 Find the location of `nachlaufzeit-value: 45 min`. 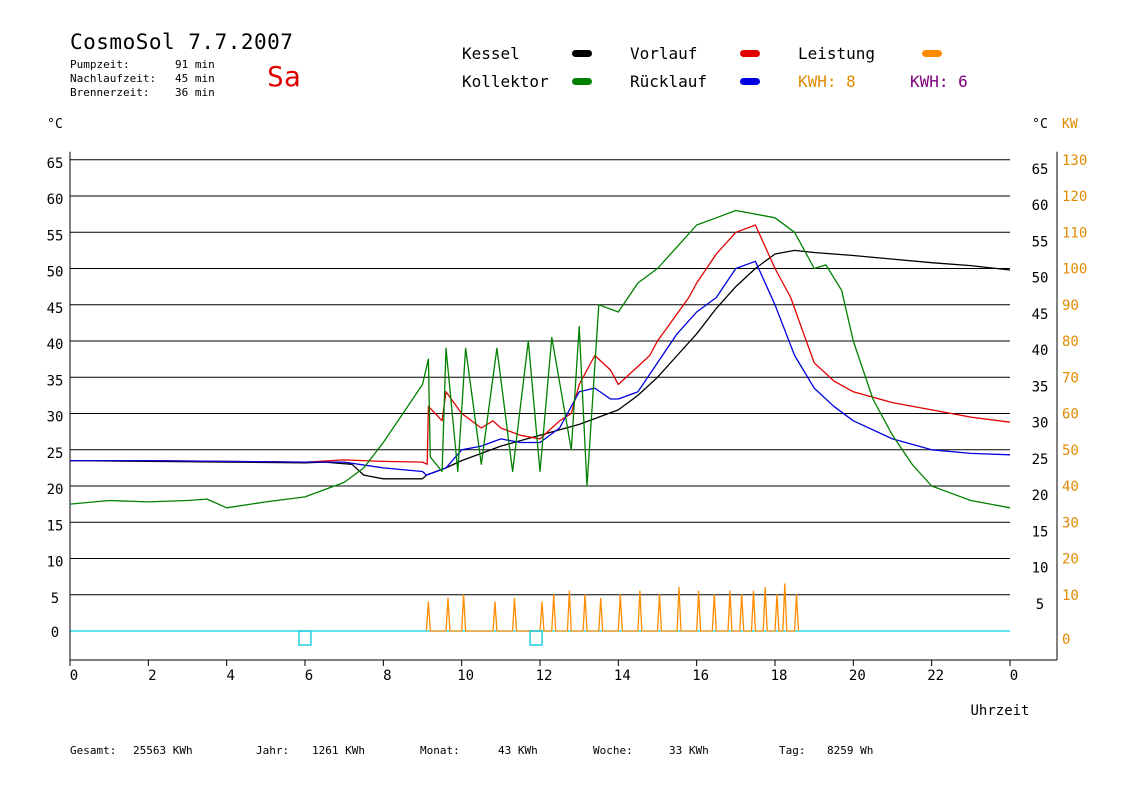

nachlaufzeit-value: 45 min is located at coordinates (195, 78).